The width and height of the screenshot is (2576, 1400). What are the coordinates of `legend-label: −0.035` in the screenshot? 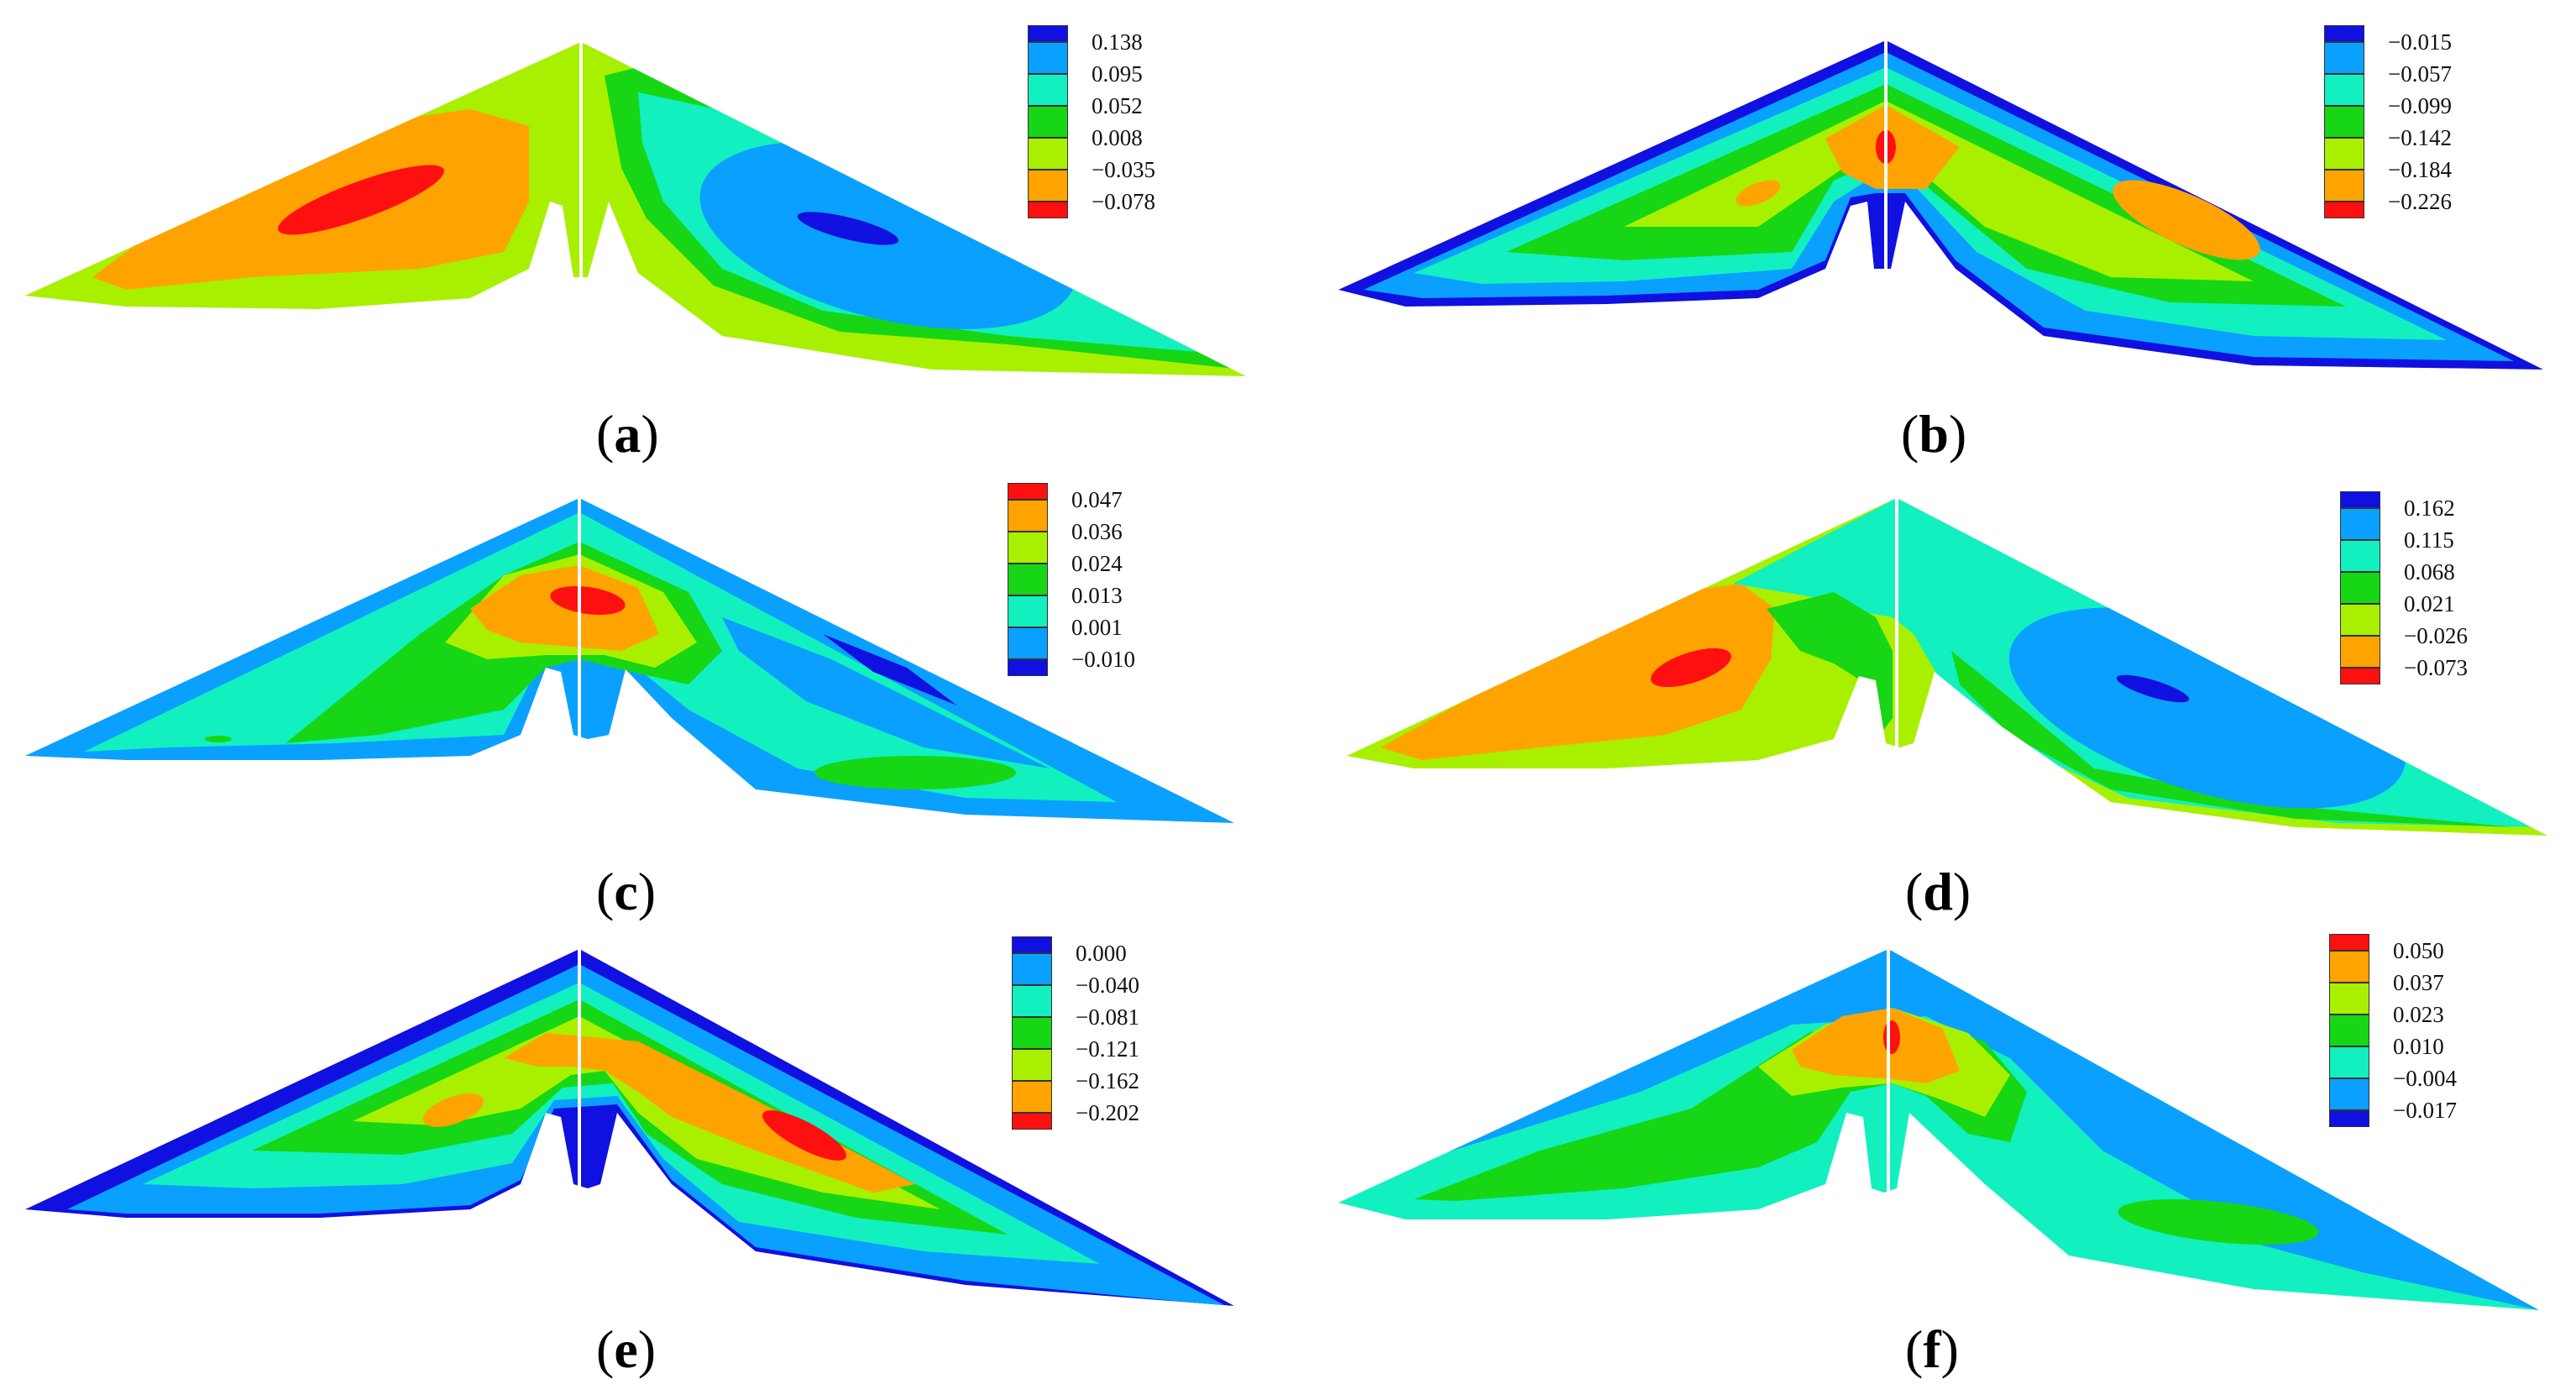 It's located at (1123, 169).